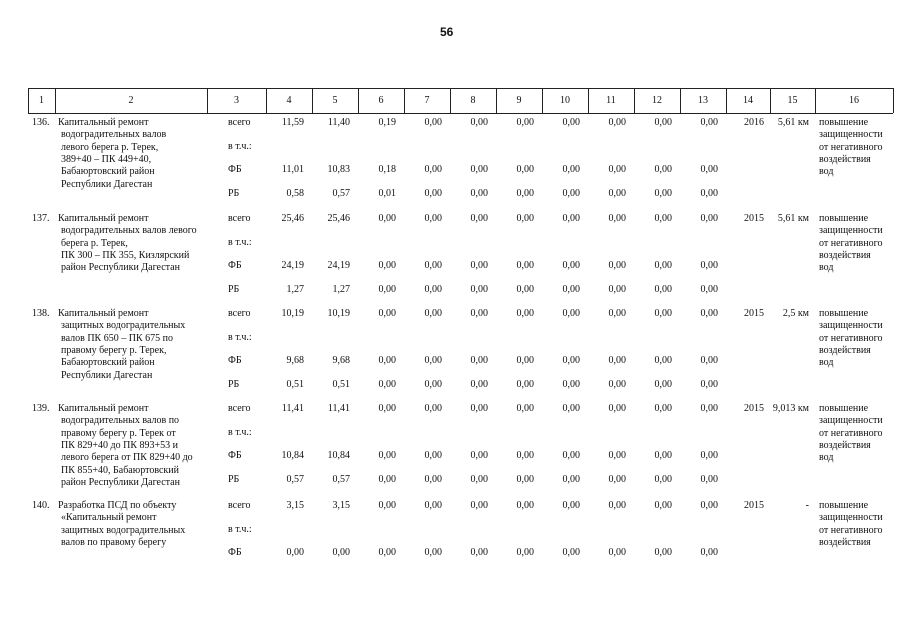 This screenshot has width=905, height=640. I want to click on object-name-line: защитных водоградительных, so click(123, 530).